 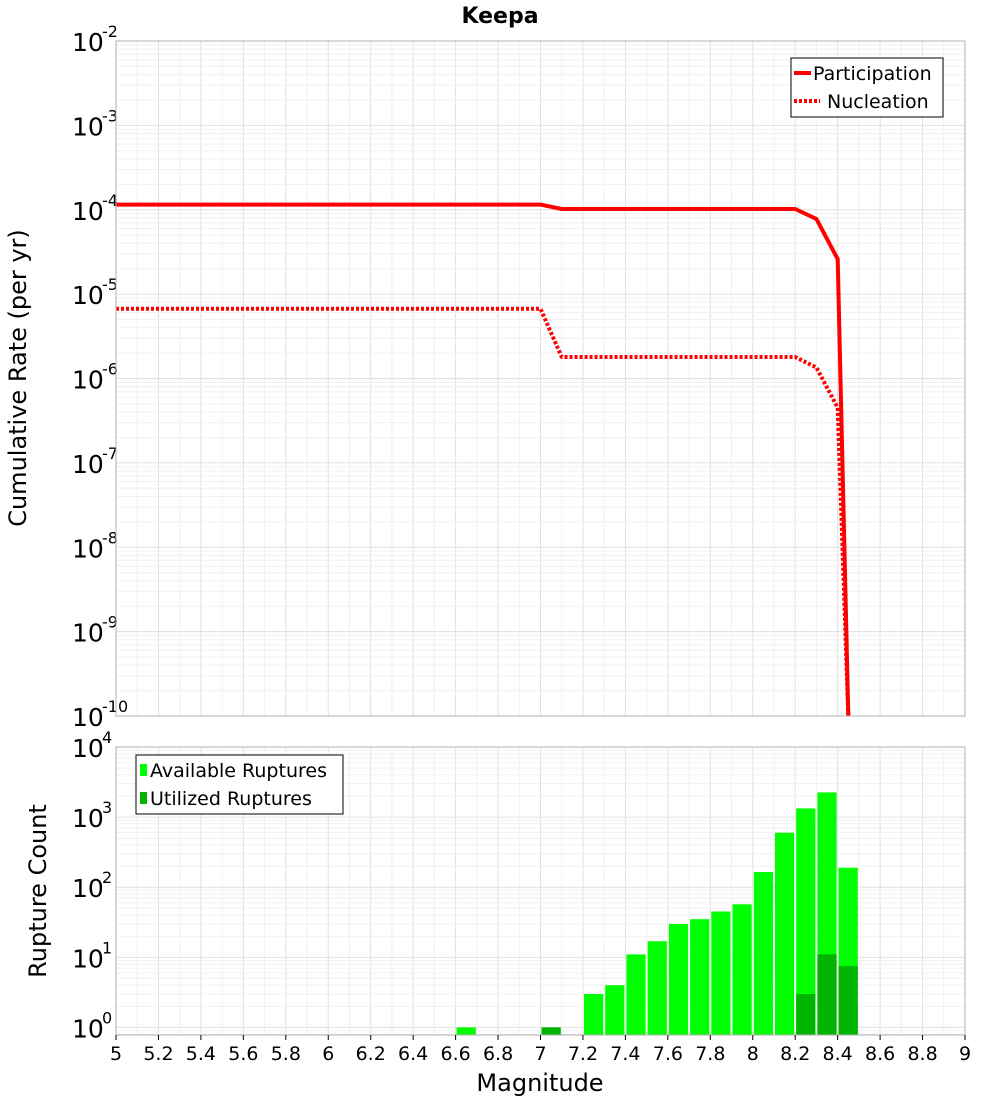 I want to click on x-tick-label: 6.2, so click(x=371, y=1054).